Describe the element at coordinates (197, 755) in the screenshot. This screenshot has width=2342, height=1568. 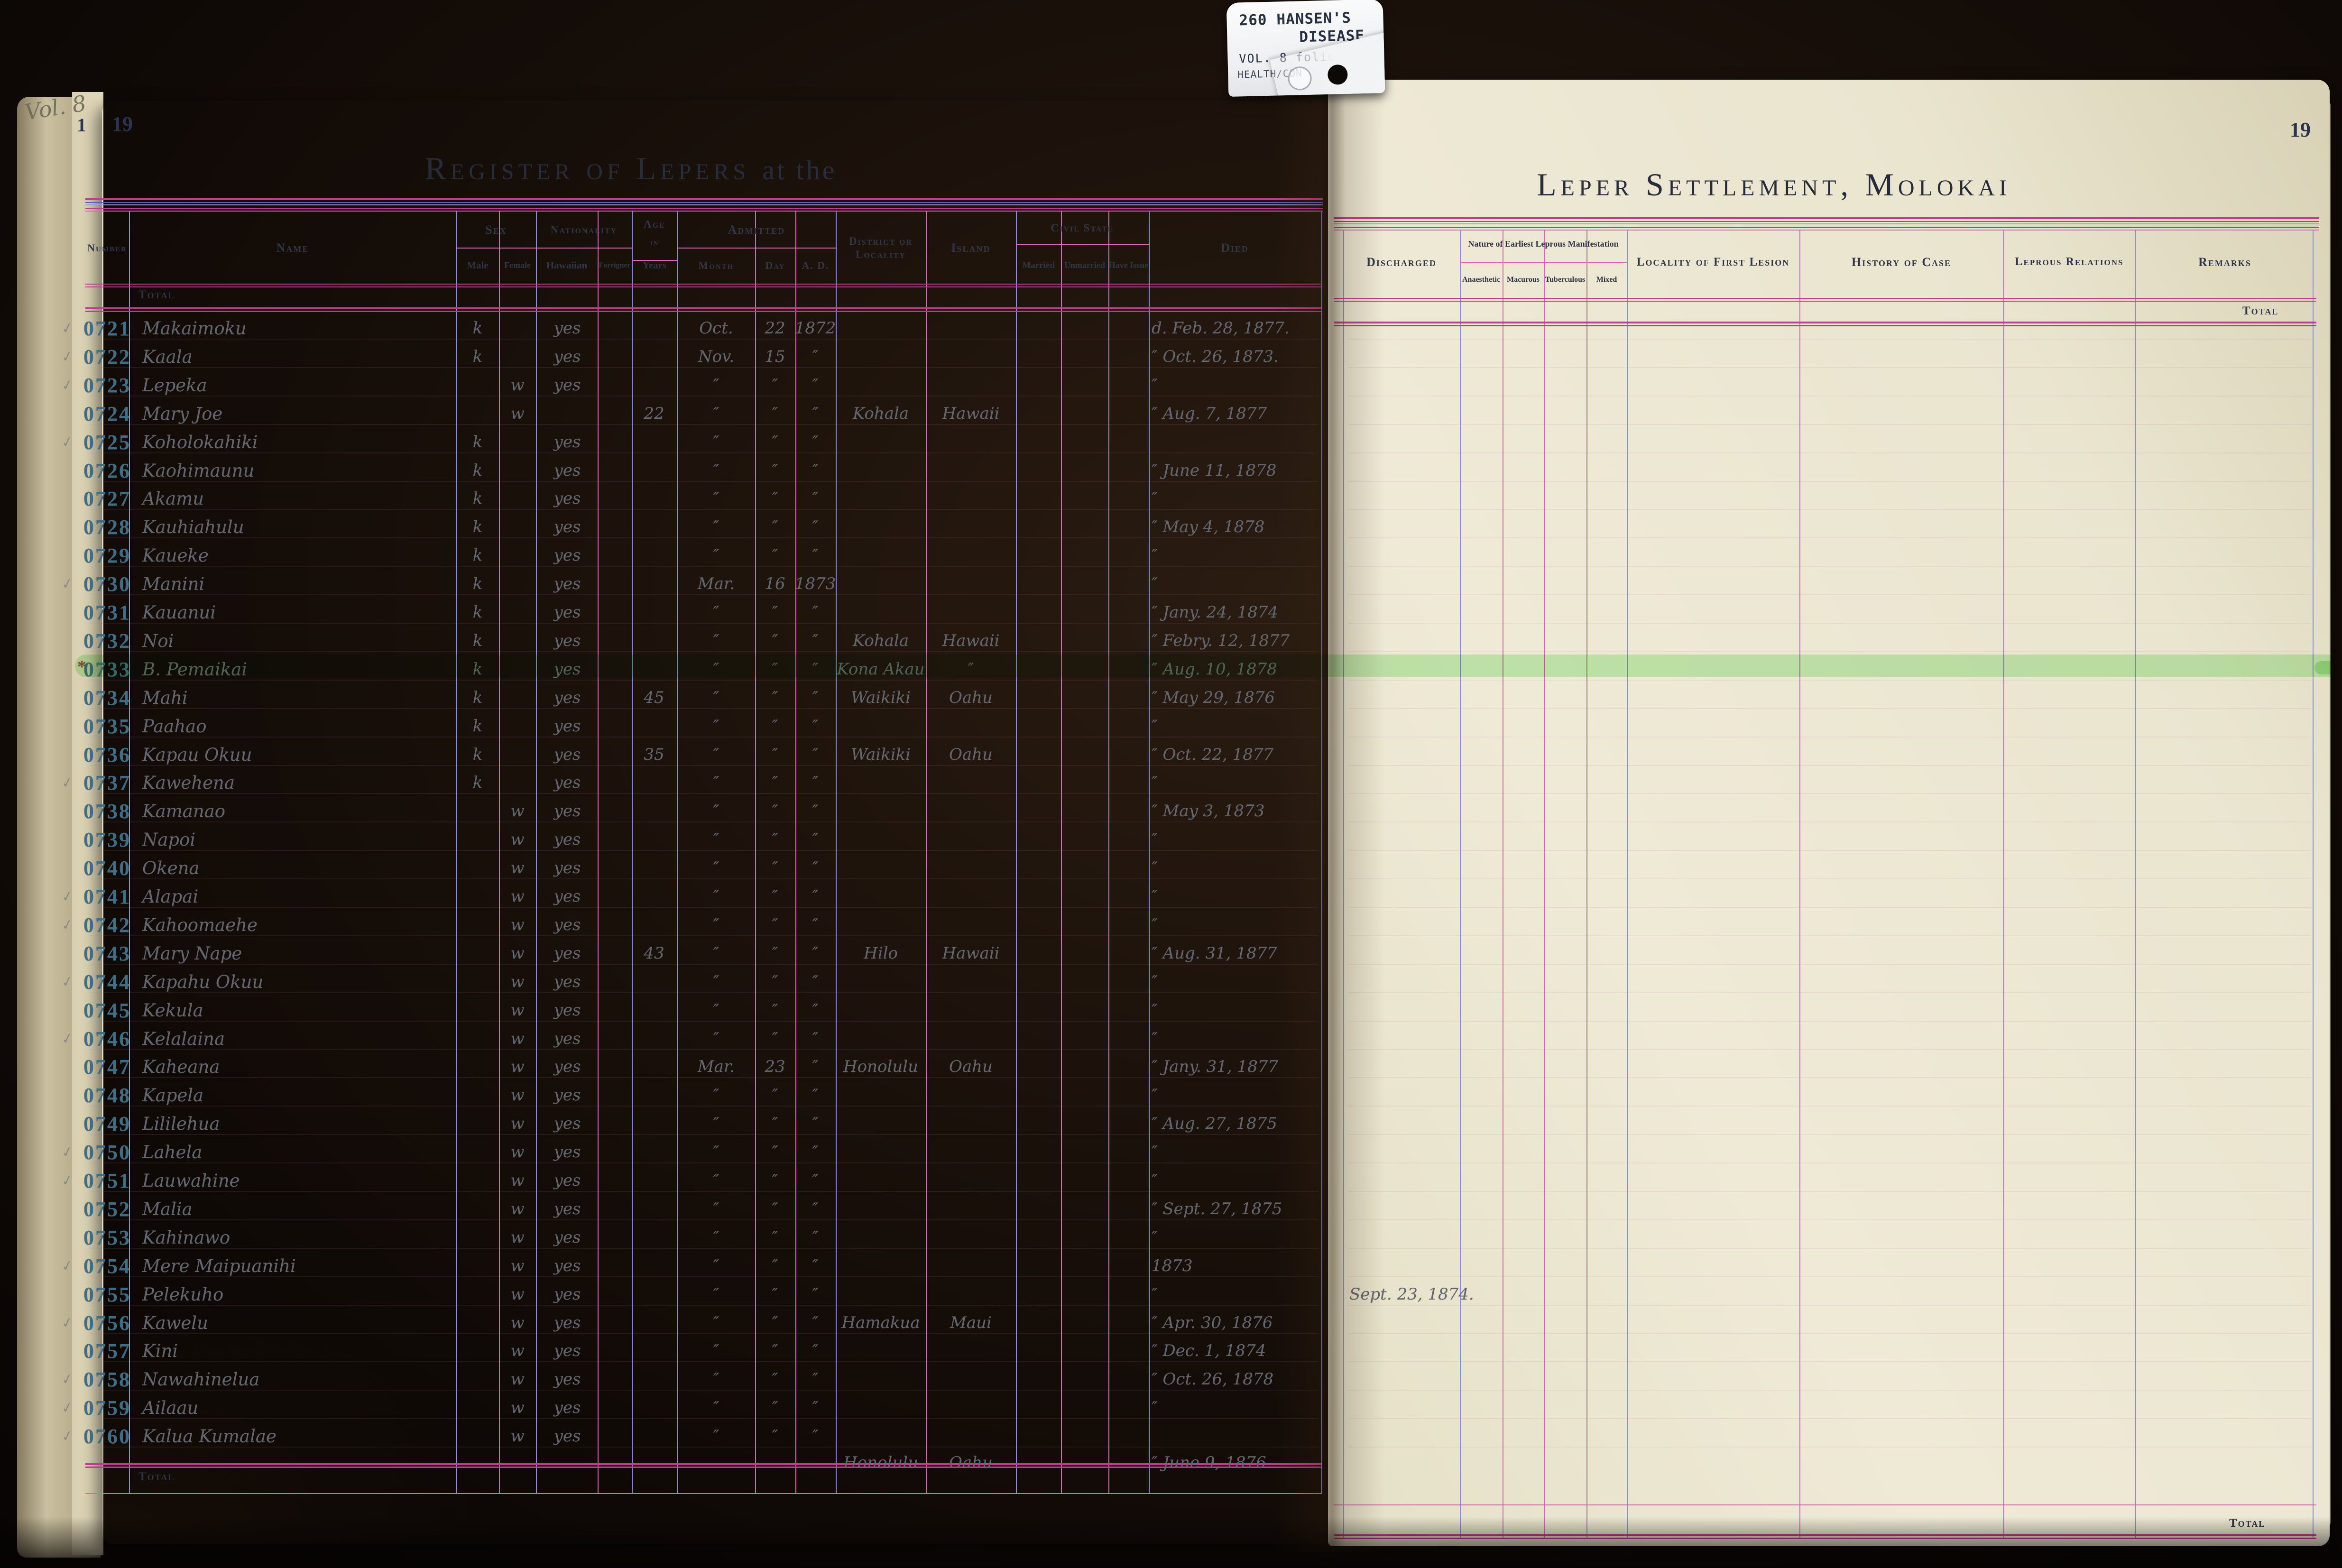
I see `cell-name: Kapau Okuu` at that location.